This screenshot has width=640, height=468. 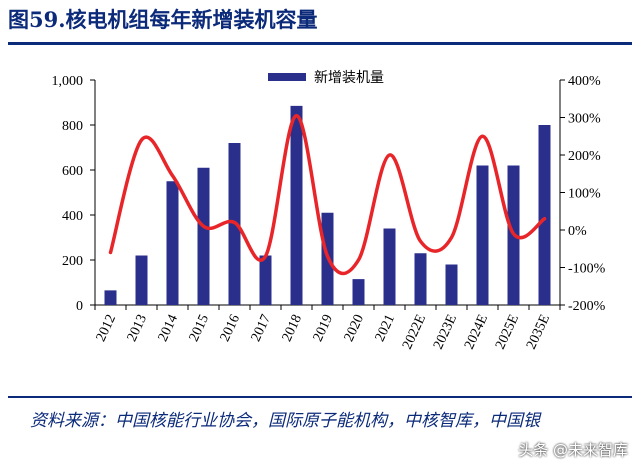 What do you see at coordinates (587, 306) in the screenshot?
I see `y-right-tick-label: -200%` at bounding box center [587, 306].